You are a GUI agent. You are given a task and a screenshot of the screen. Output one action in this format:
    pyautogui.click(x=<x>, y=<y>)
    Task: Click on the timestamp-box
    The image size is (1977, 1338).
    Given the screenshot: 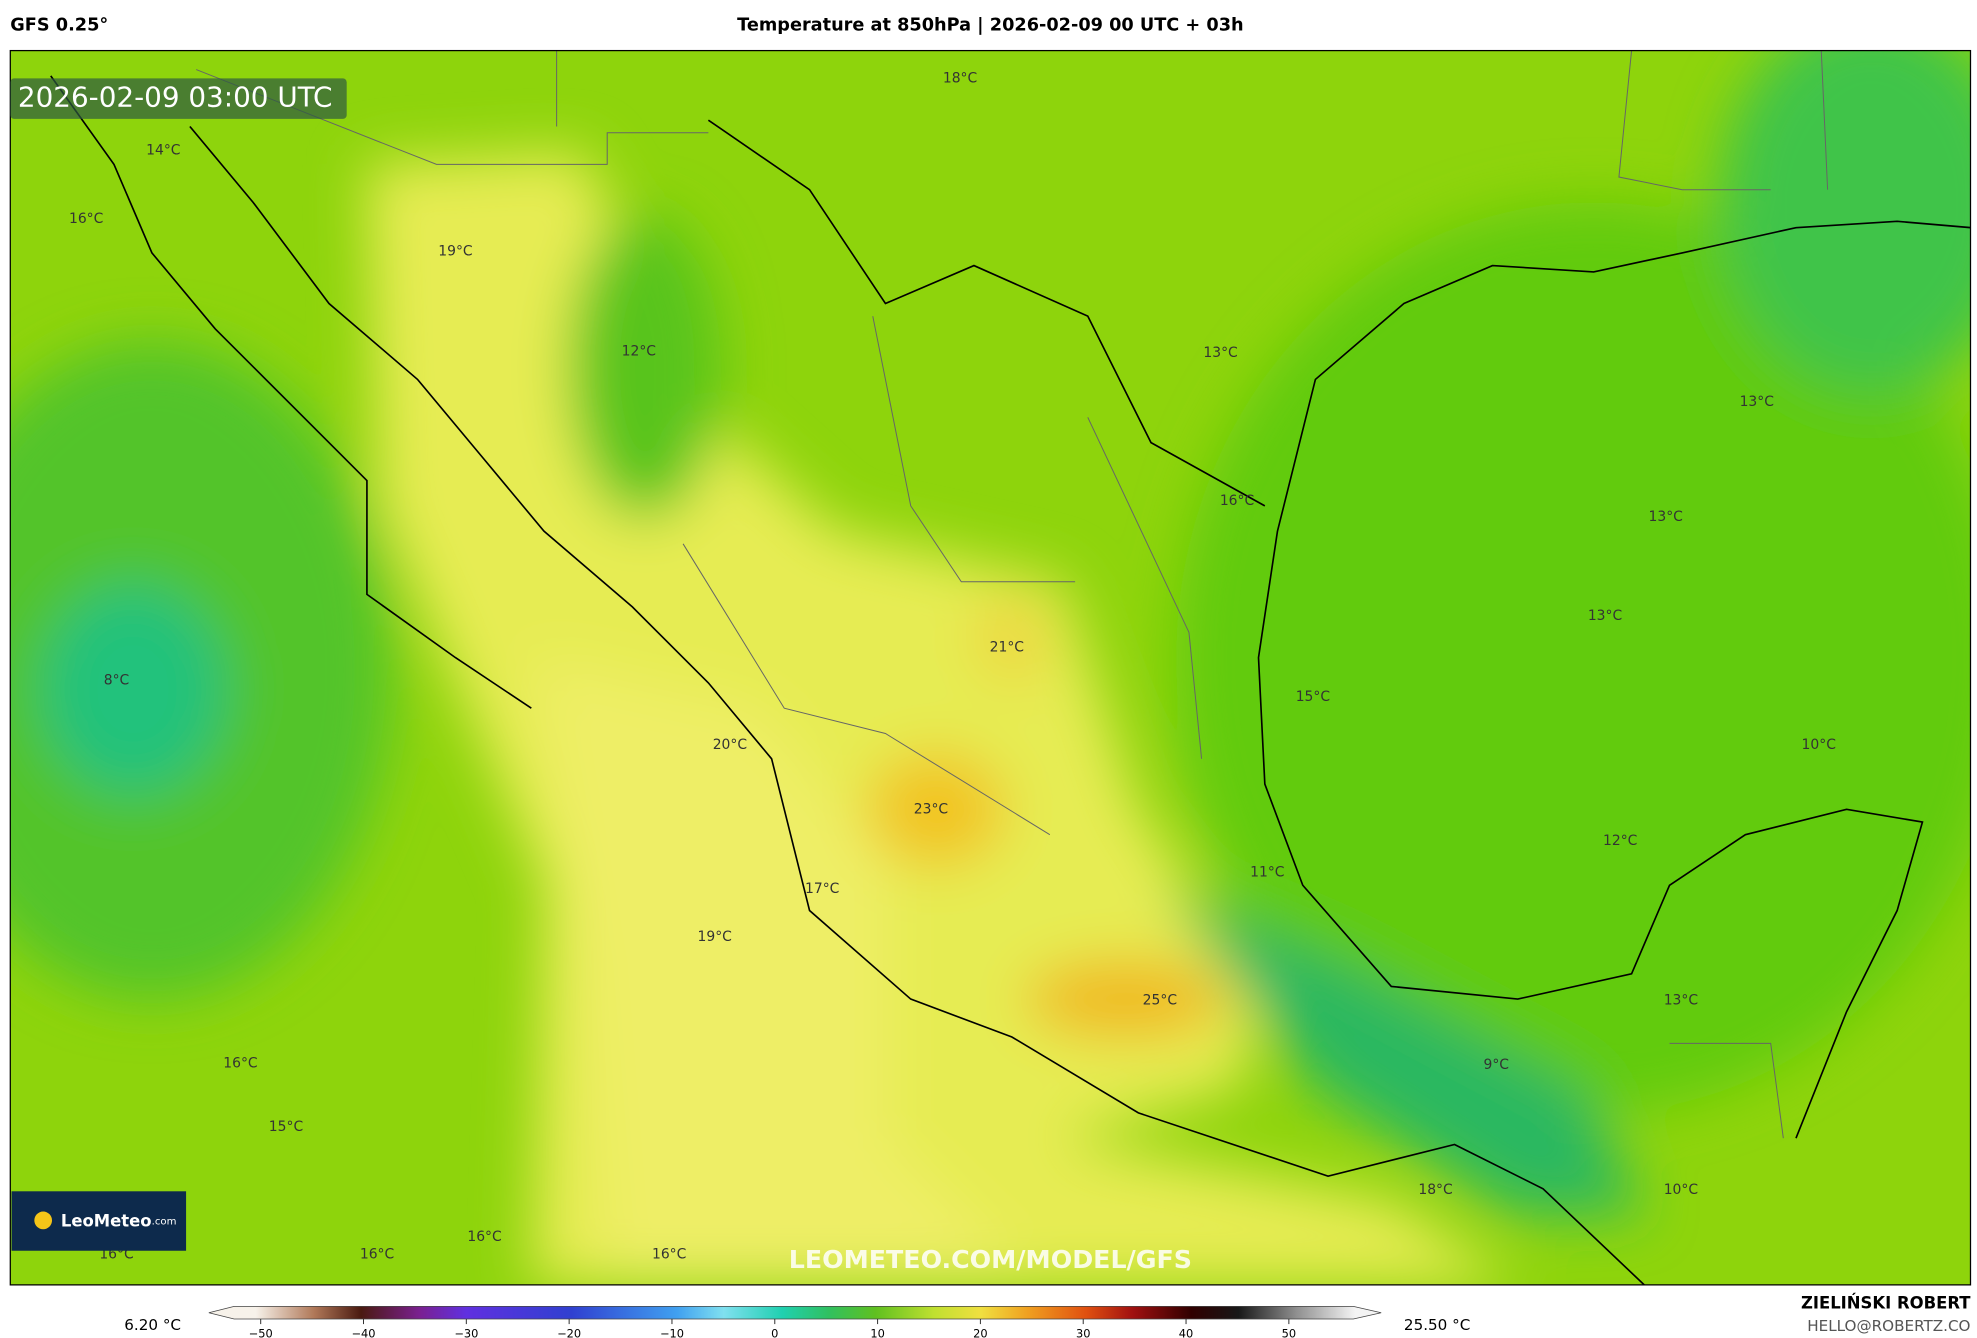 What is the action you would take?
    pyautogui.click(x=178, y=98)
    